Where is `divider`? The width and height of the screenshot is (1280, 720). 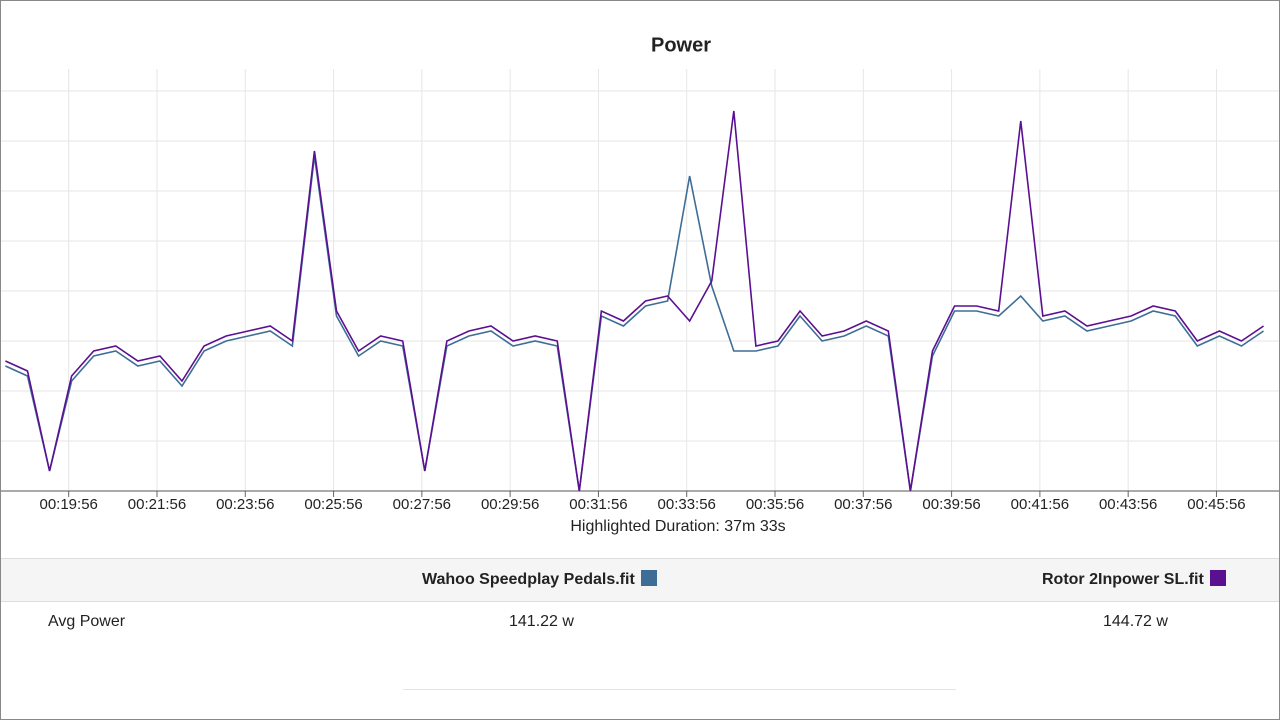
divider is located at coordinates (679, 689).